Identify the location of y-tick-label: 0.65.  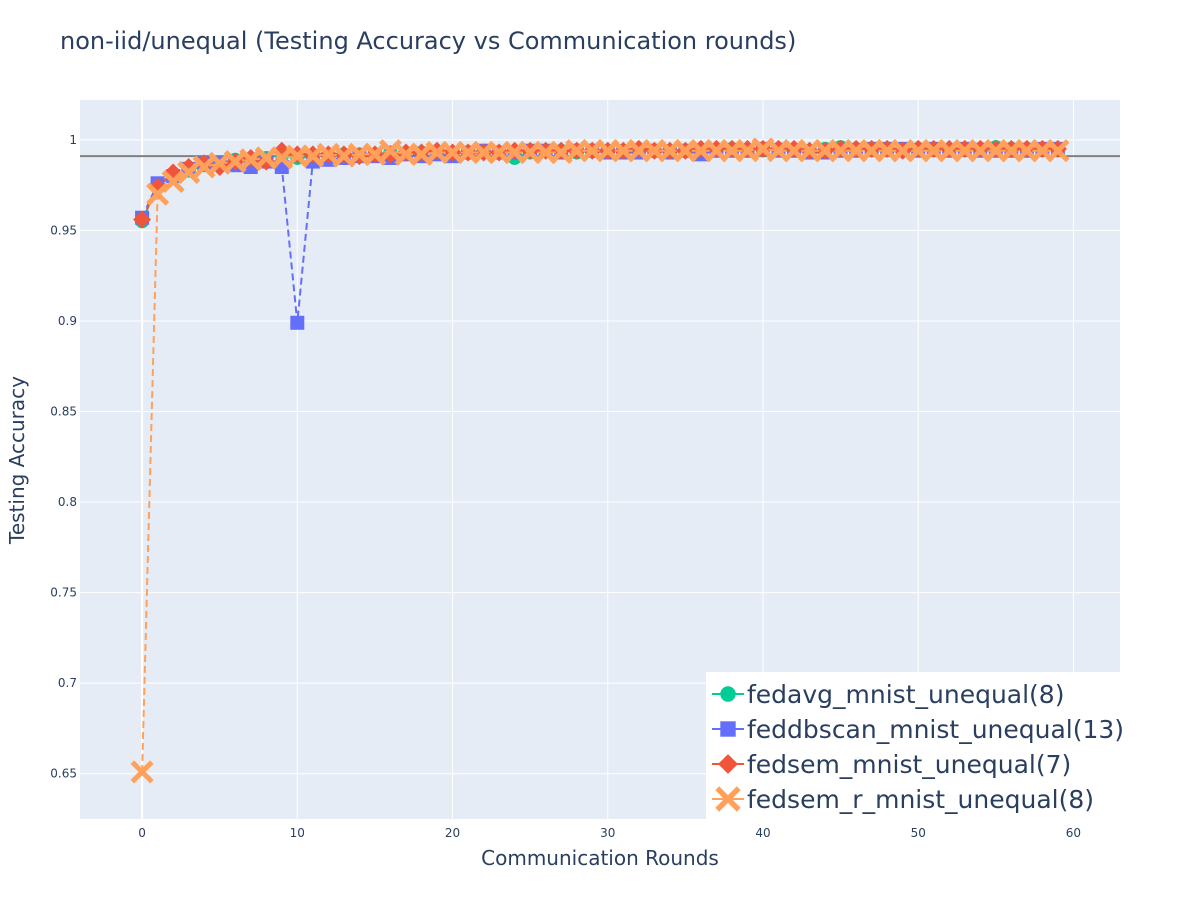
(63, 774).